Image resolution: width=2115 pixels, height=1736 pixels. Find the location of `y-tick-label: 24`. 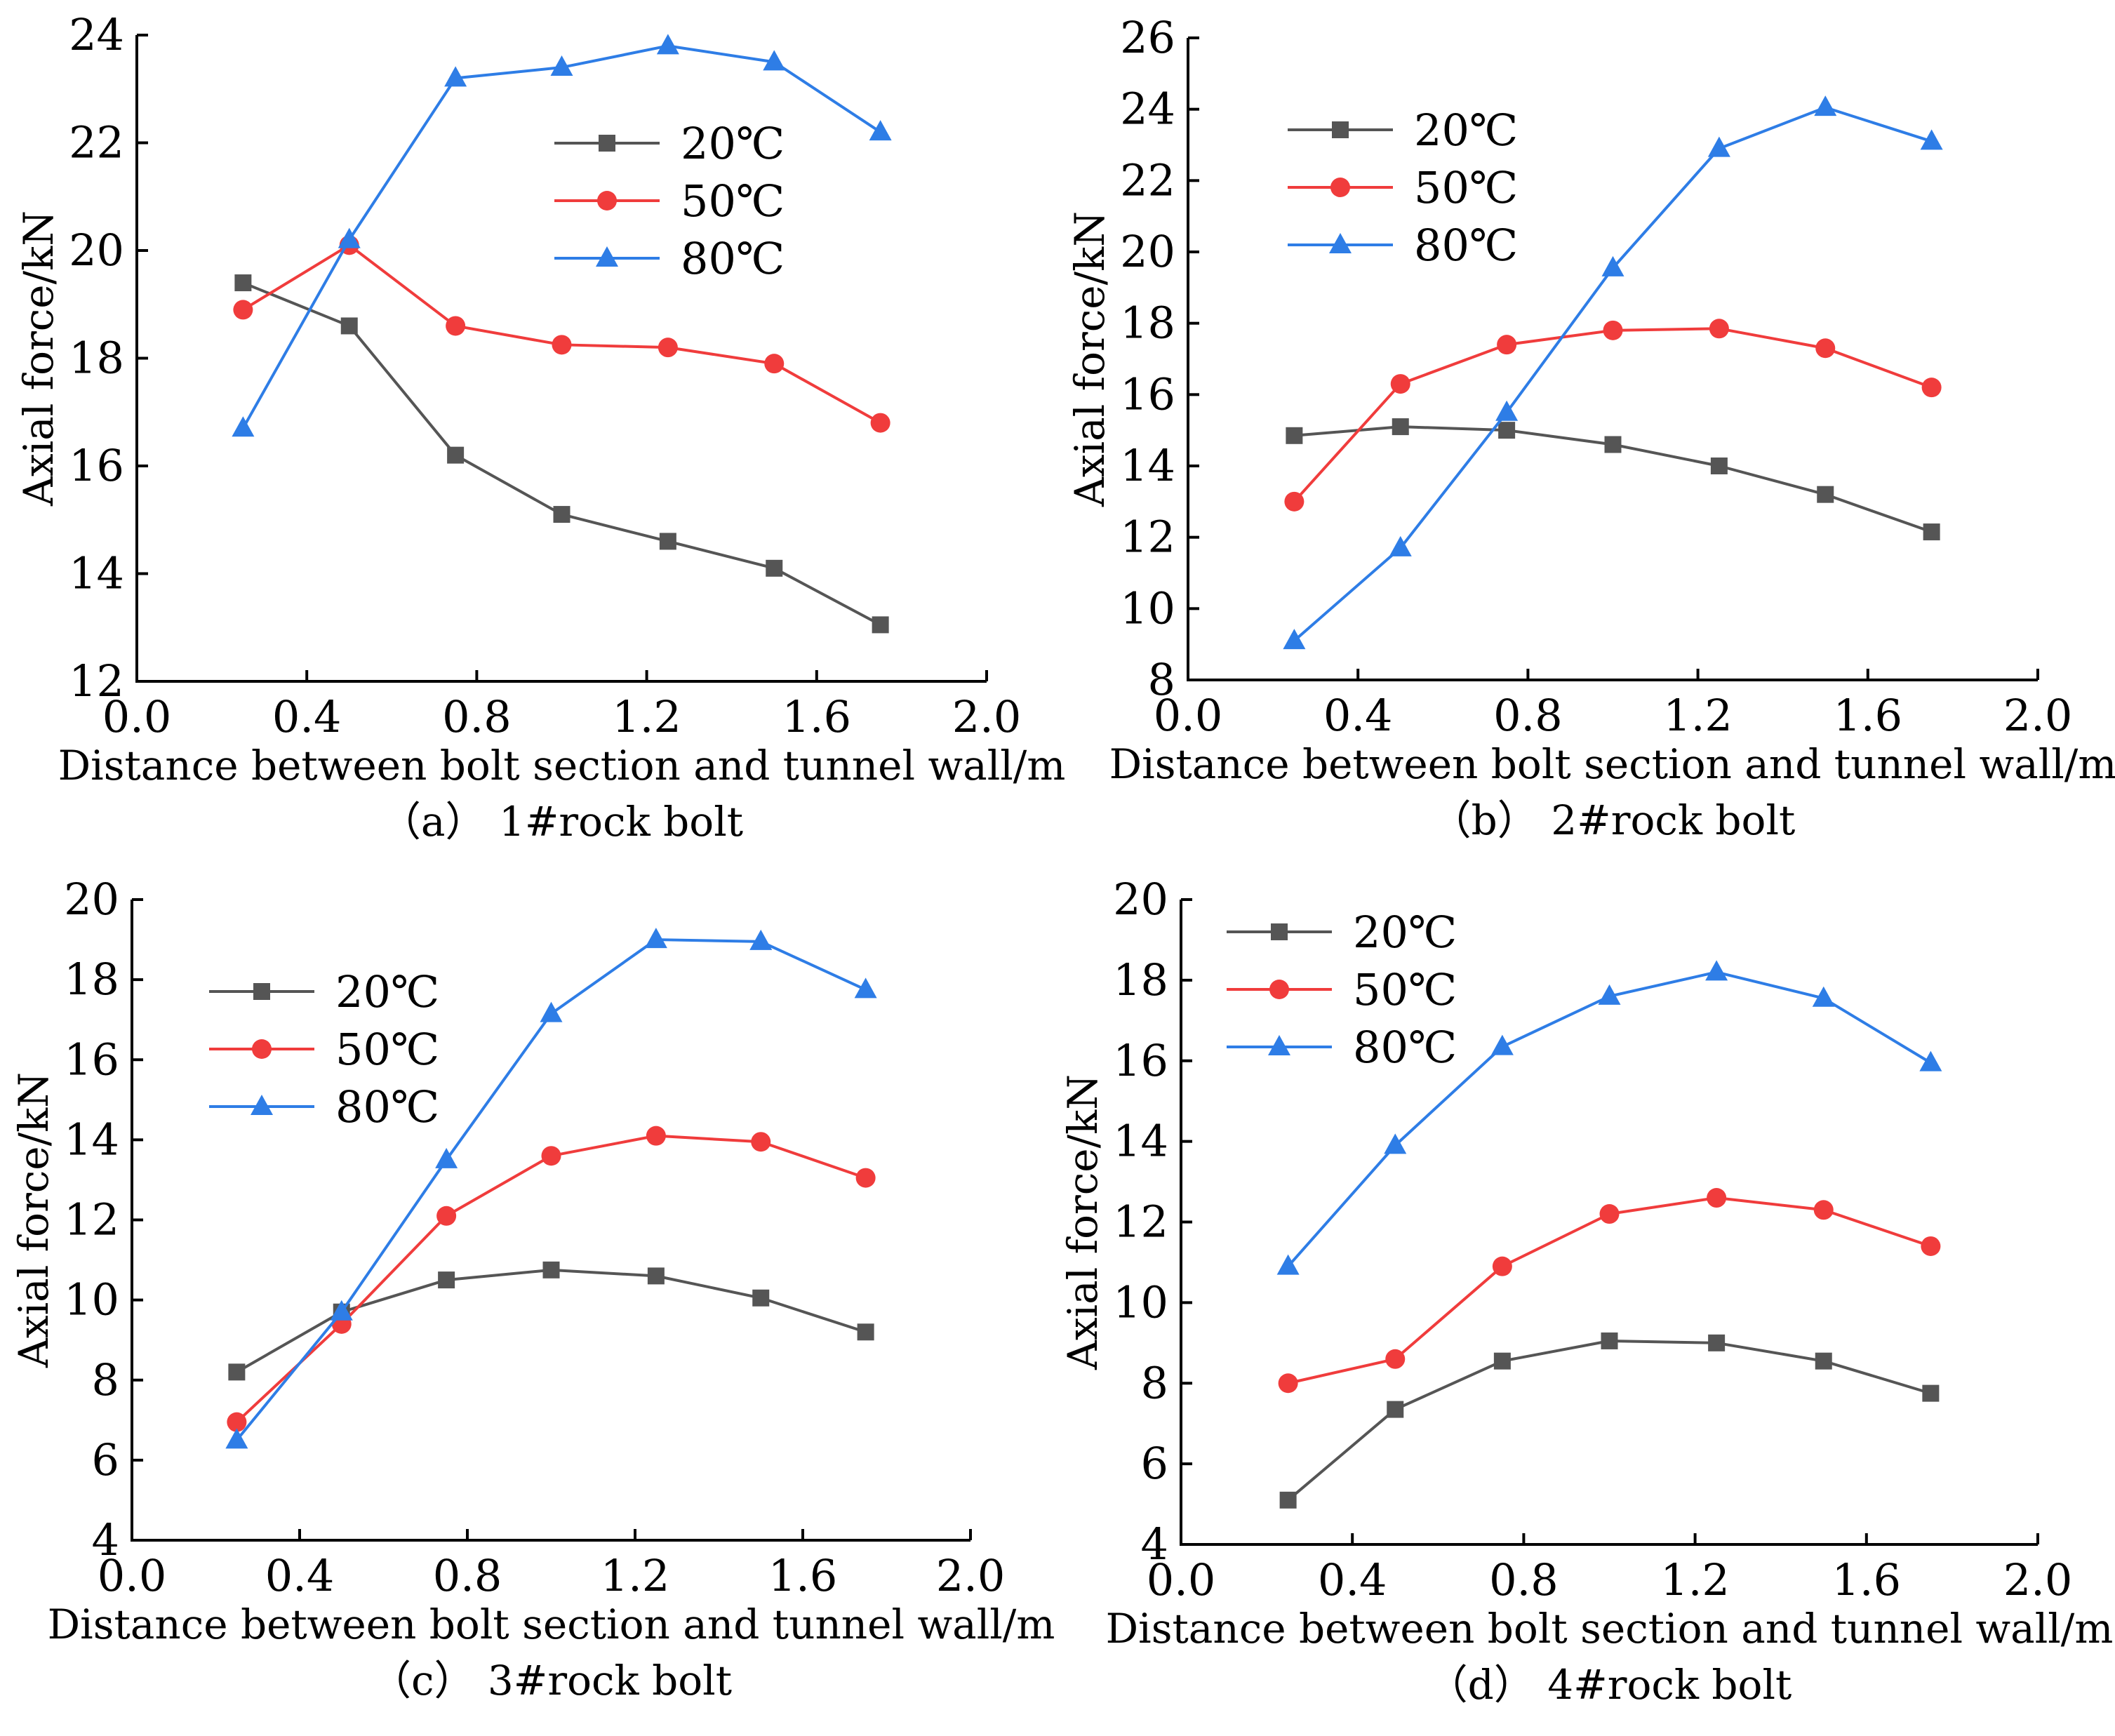

y-tick-label: 24 is located at coordinates (96, 34).